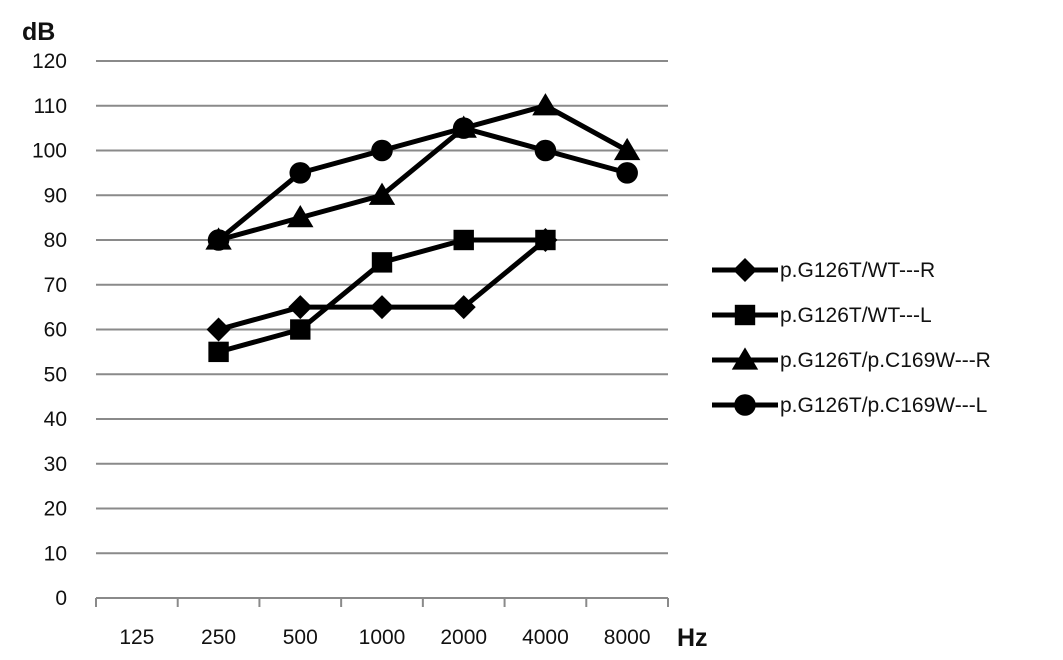  What do you see at coordinates (856, 315) in the screenshot?
I see `legend-label: p.G126T/WT---L` at bounding box center [856, 315].